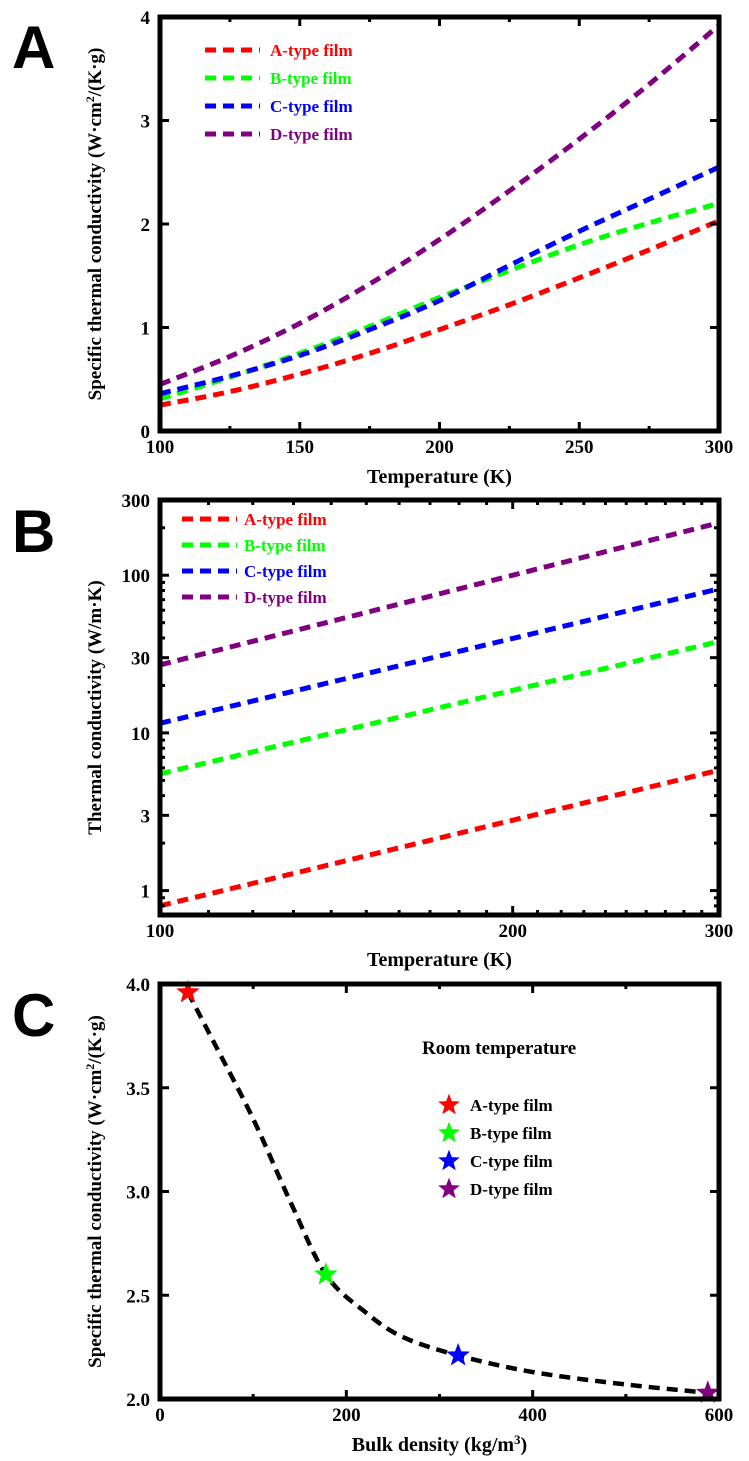 The height and width of the screenshot is (1461, 749). I want to click on x-axis-label-sup: 3, so click(517, 1439).